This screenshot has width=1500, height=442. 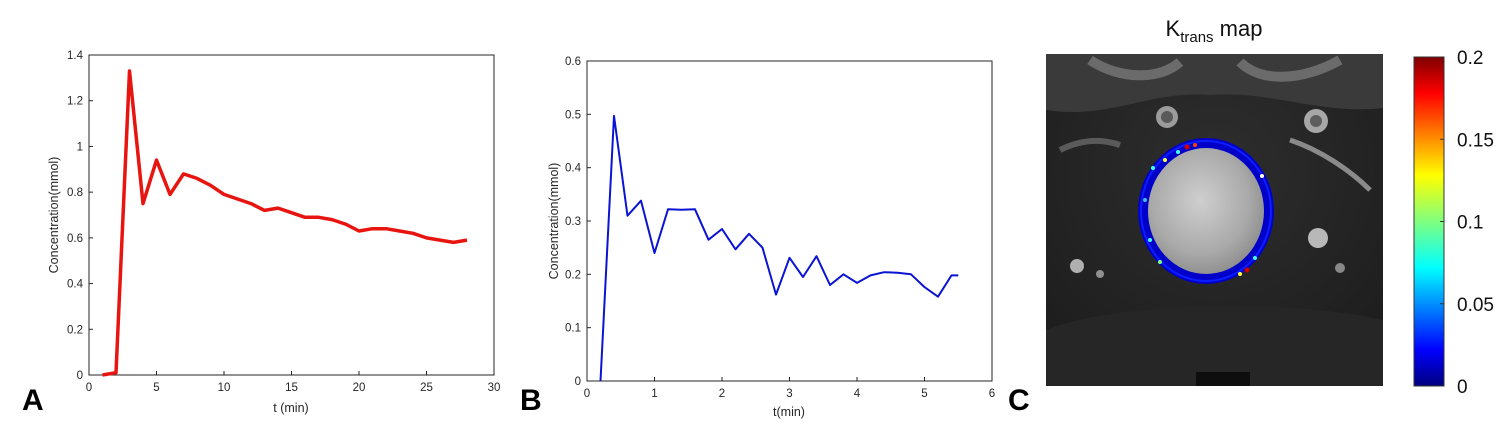 What do you see at coordinates (75, 285) in the screenshot?
I see `chart-a-y-tick-label: 0.4` at bounding box center [75, 285].